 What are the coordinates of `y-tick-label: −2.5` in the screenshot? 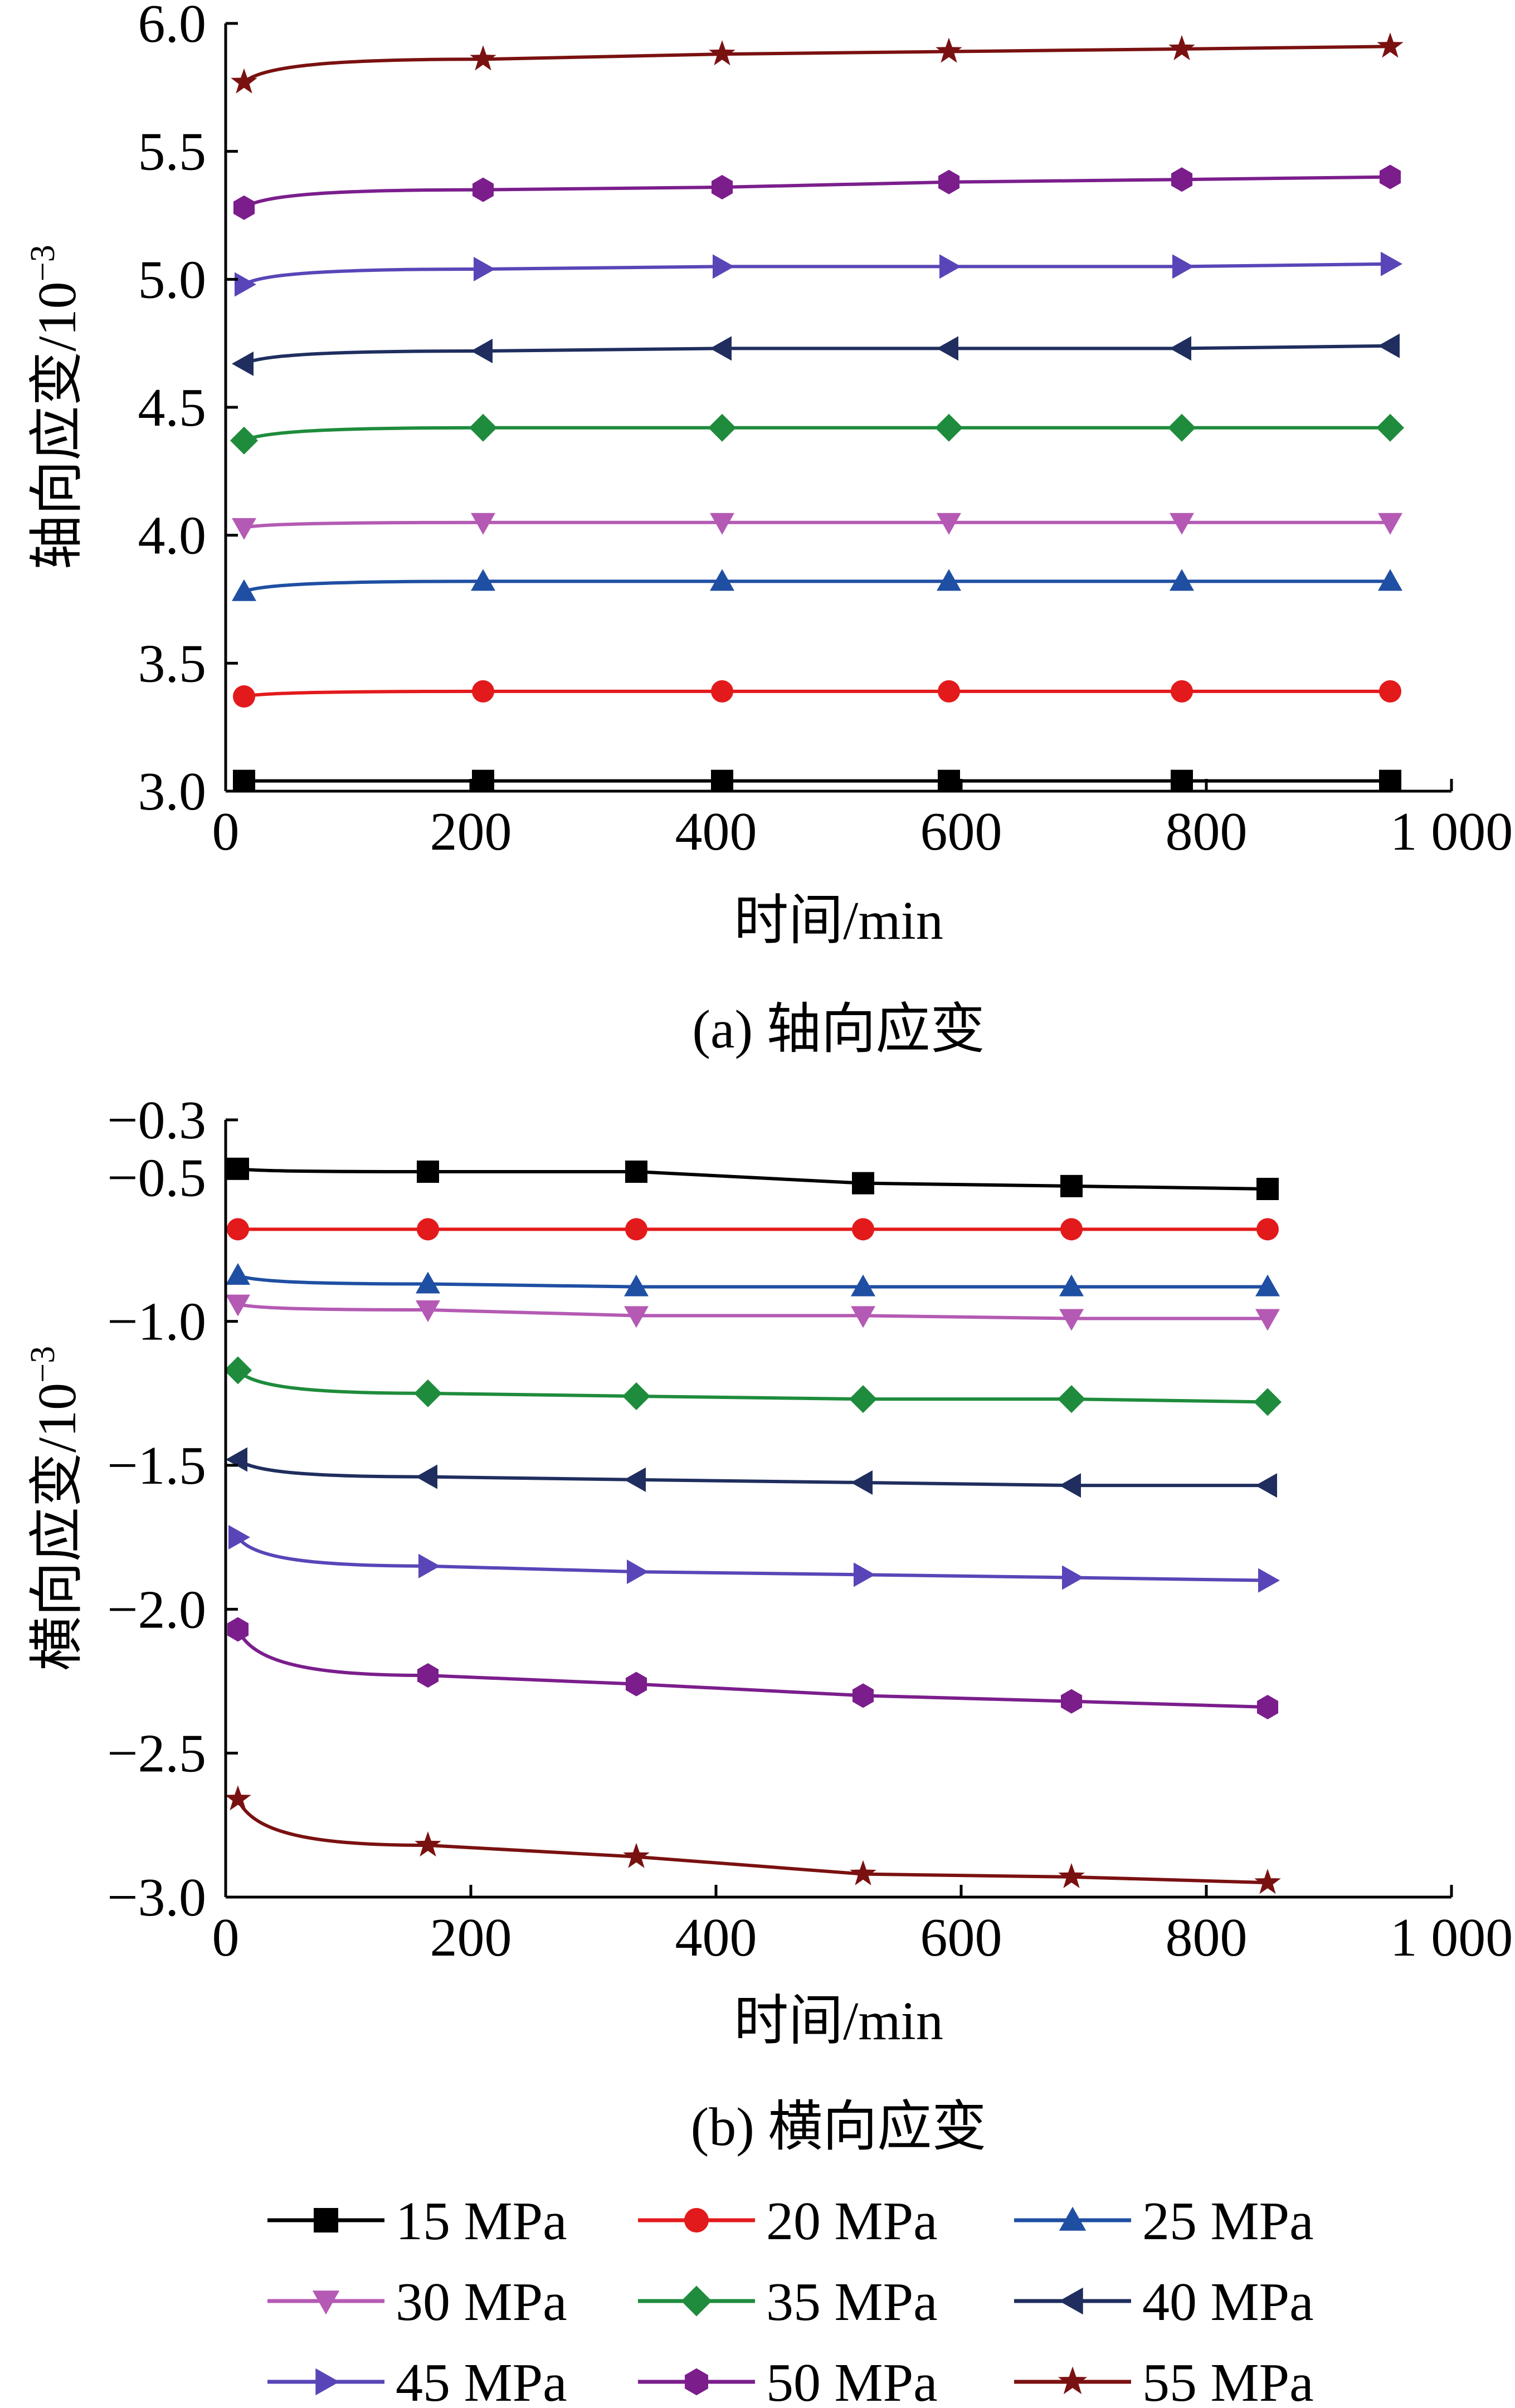 It's located at (156, 1754).